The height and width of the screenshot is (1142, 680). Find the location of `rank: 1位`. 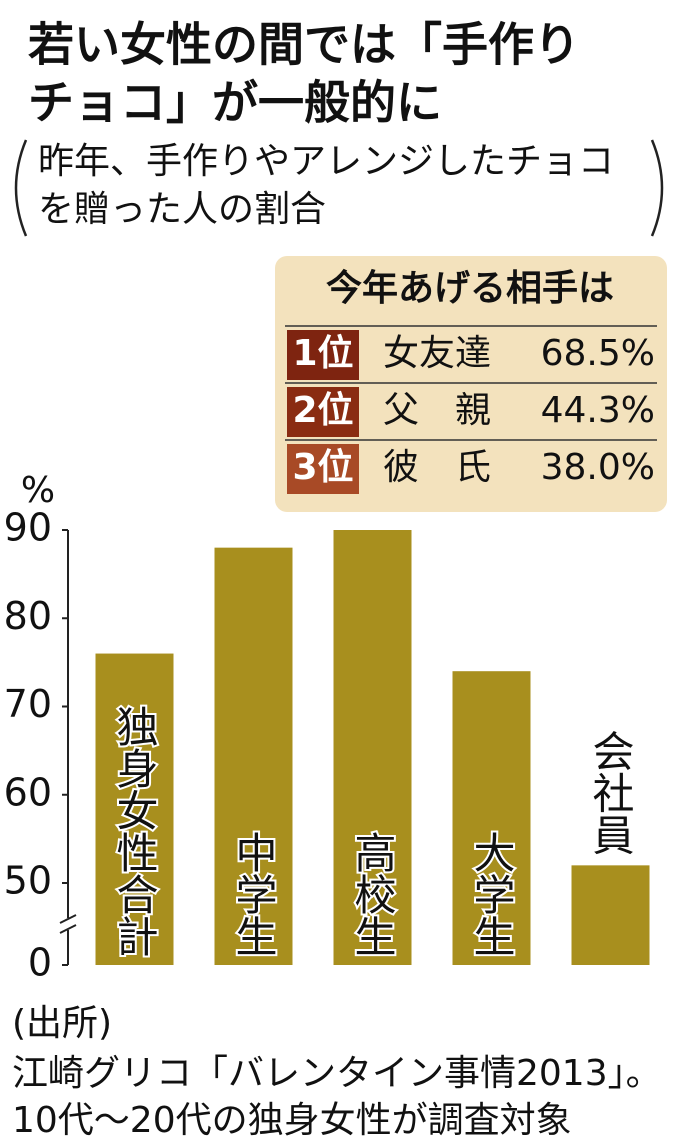

rank: 1位 is located at coordinates (322, 353).